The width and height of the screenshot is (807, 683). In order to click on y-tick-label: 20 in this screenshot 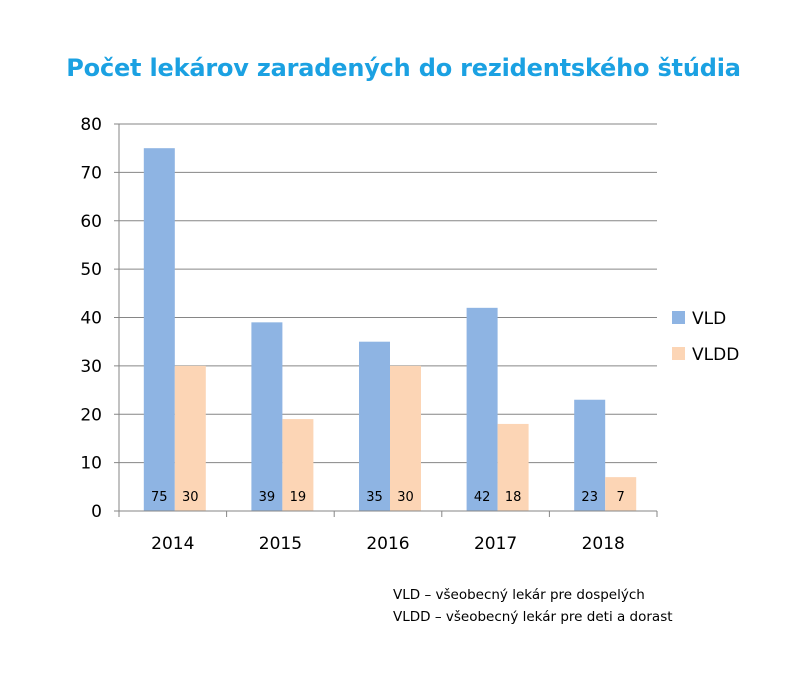, I will do `click(91, 415)`.